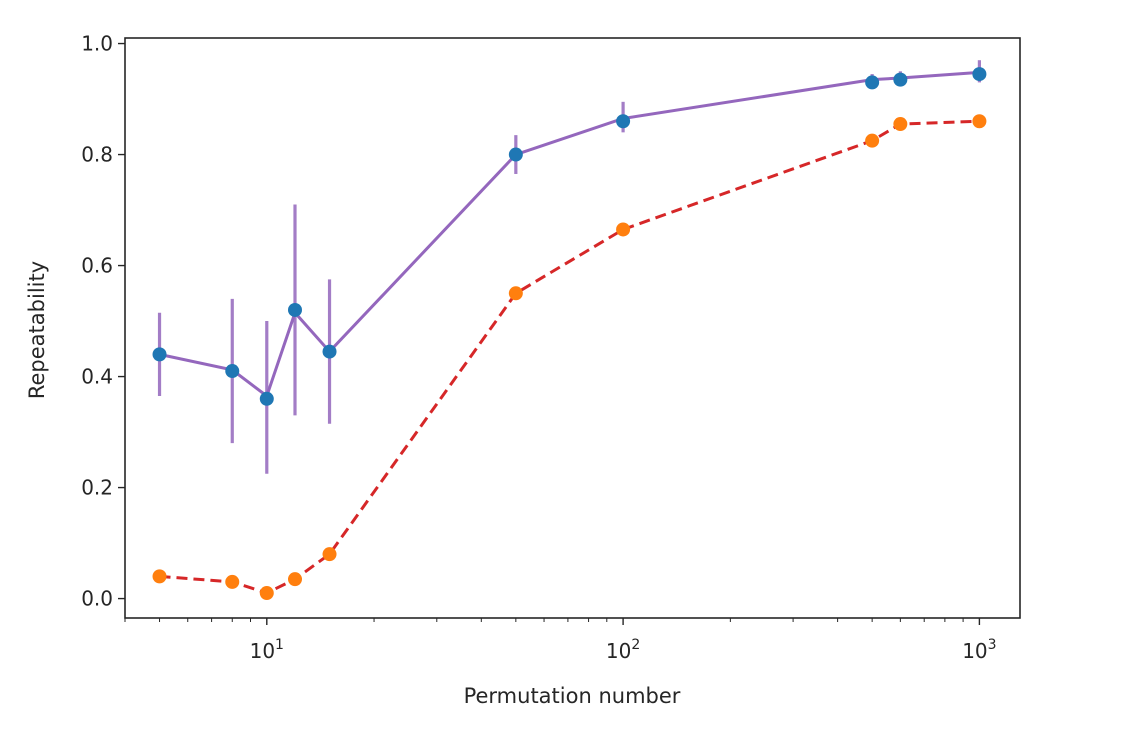 The width and height of the screenshot is (1134, 755). What do you see at coordinates (97, 266) in the screenshot?
I see `y-tick-label: 0.6` at bounding box center [97, 266].